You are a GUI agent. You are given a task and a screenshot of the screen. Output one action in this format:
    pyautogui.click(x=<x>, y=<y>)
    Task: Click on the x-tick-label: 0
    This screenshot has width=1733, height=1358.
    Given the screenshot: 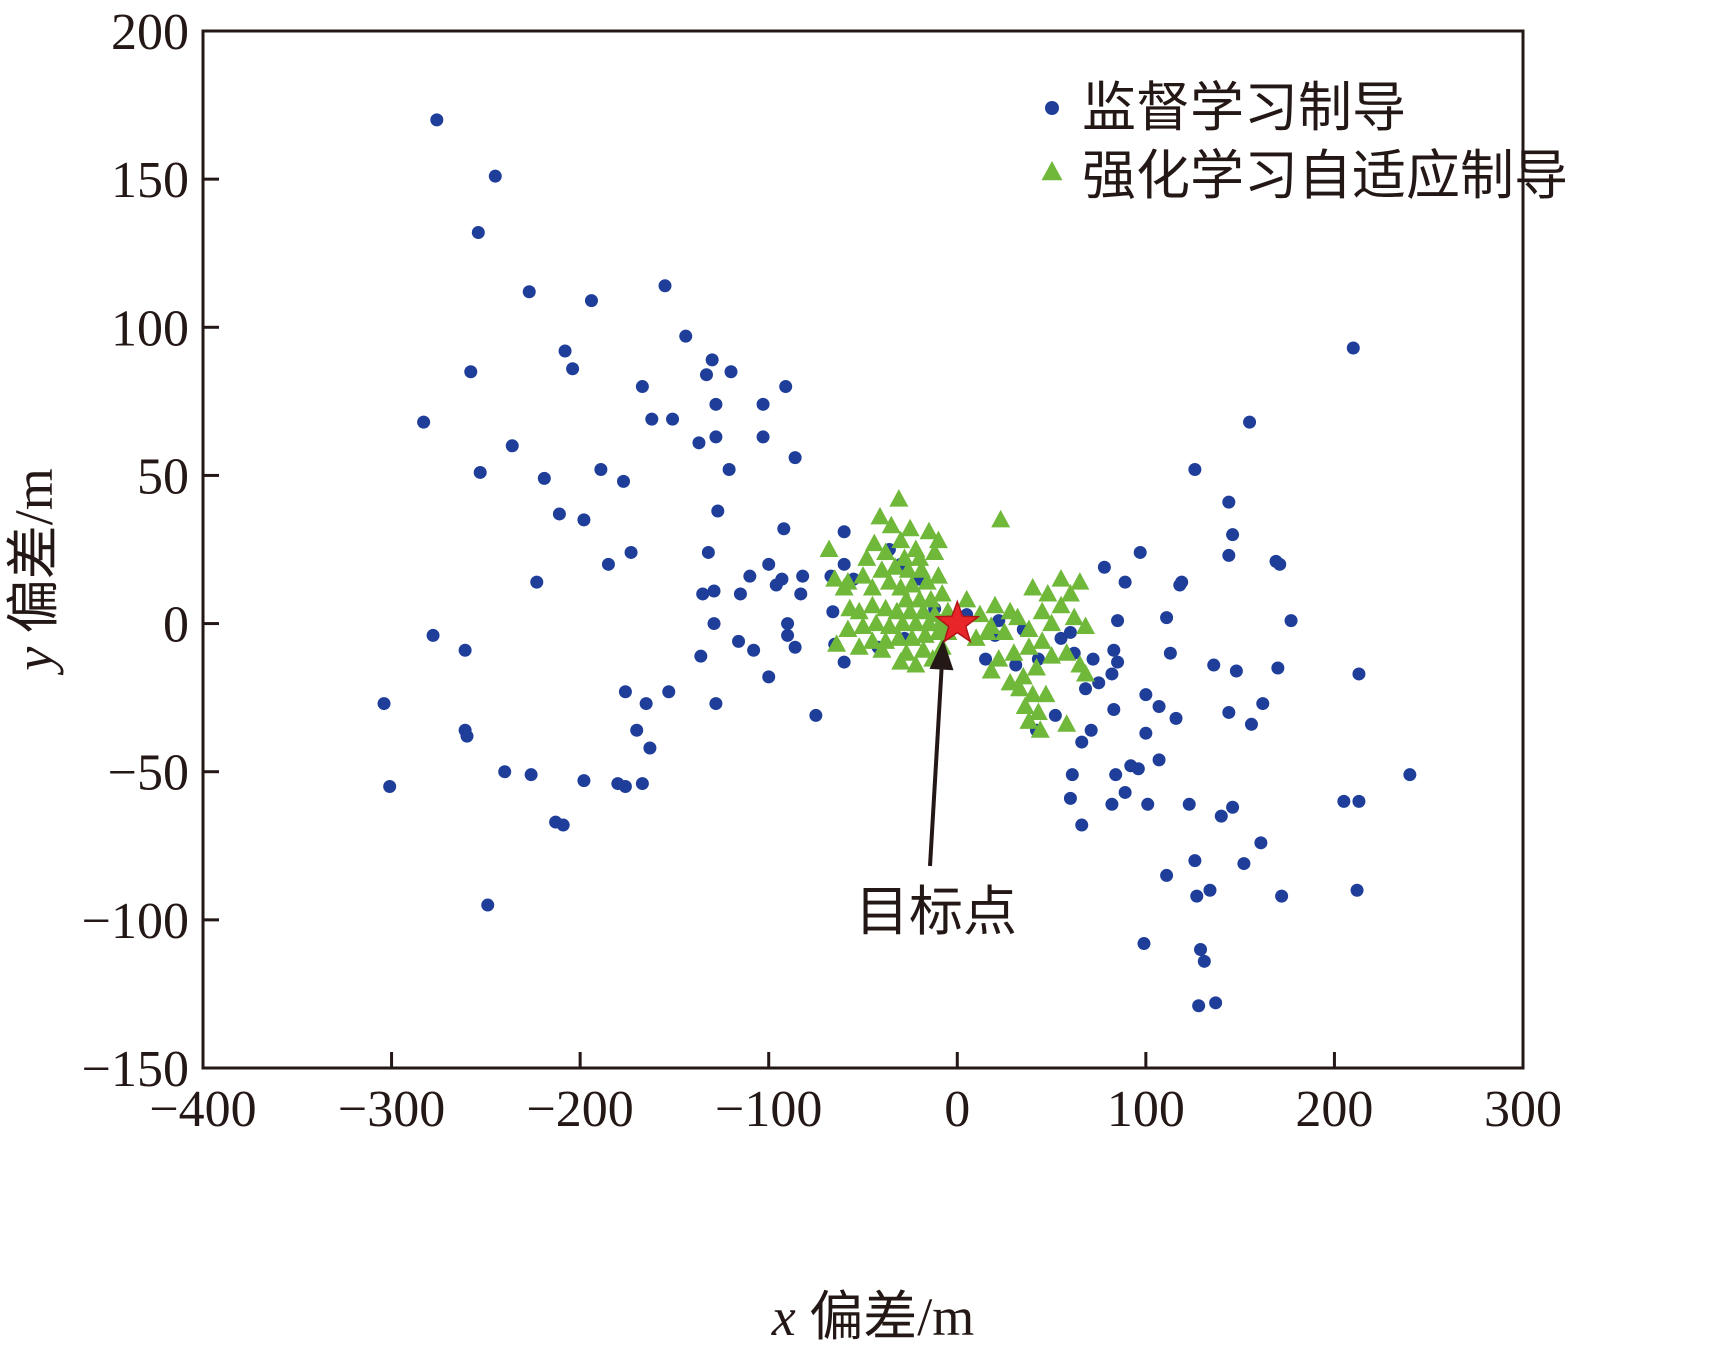 What is the action you would take?
    pyautogui.click(x=957, y=1109)
    